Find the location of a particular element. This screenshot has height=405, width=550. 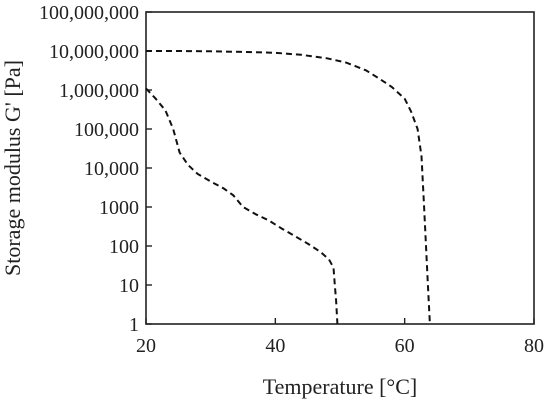

x-tick-label: 40 is located at coordinates (275, 346).